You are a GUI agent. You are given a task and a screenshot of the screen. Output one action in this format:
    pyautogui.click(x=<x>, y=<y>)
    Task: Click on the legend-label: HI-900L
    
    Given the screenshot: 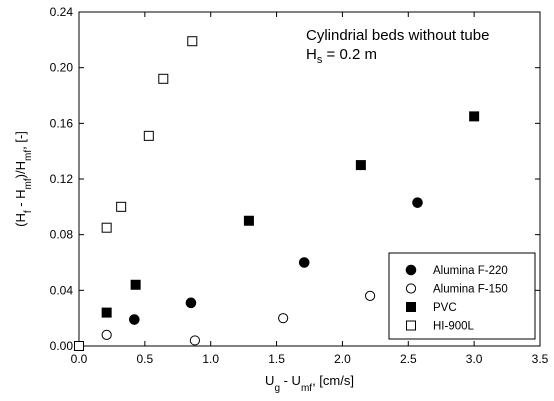 What is the action you would take?
    pyautogui.click(x=454, y=327)
    